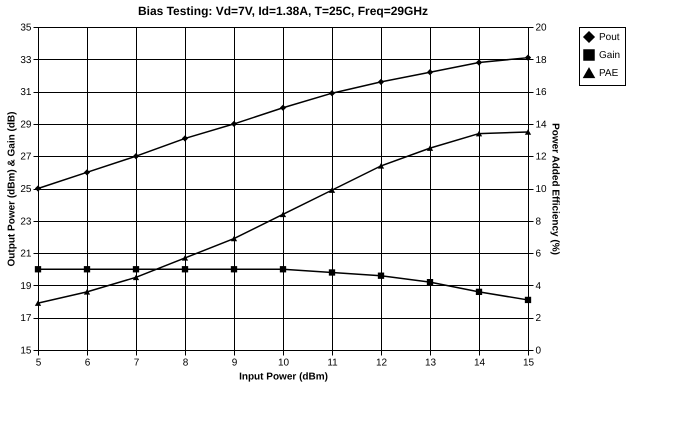  Describe the element at coordinates (539, 318) in the screenshot. I see `y2-tick-label: 2` at that location.